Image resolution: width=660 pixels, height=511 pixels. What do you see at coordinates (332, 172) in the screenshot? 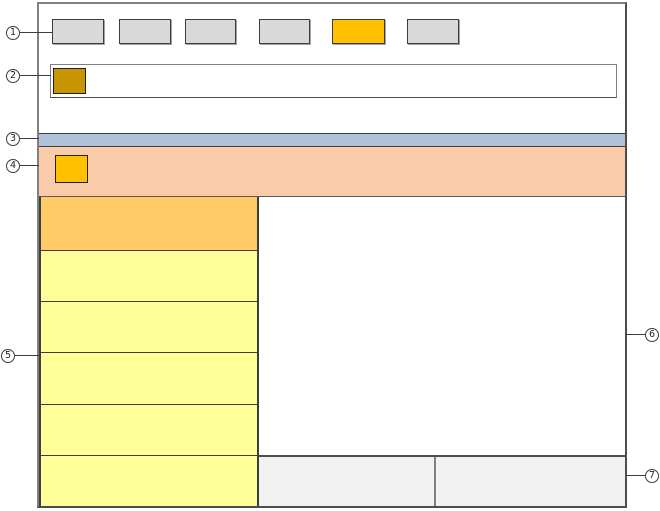
I see `banner-bar` at bounding box center [332, 172].